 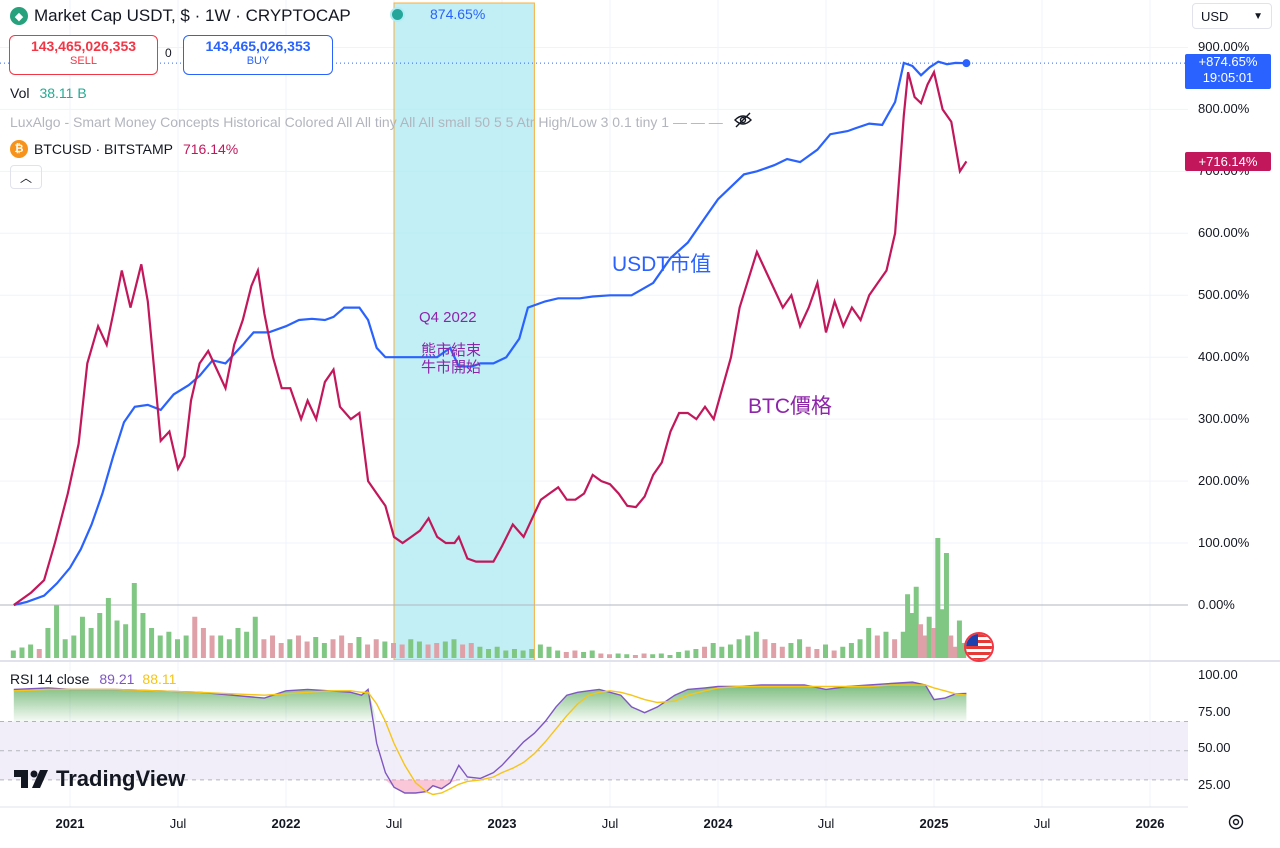 I want to click on bear-end-annotation: 熊市結束, so click(x=451, y=350).